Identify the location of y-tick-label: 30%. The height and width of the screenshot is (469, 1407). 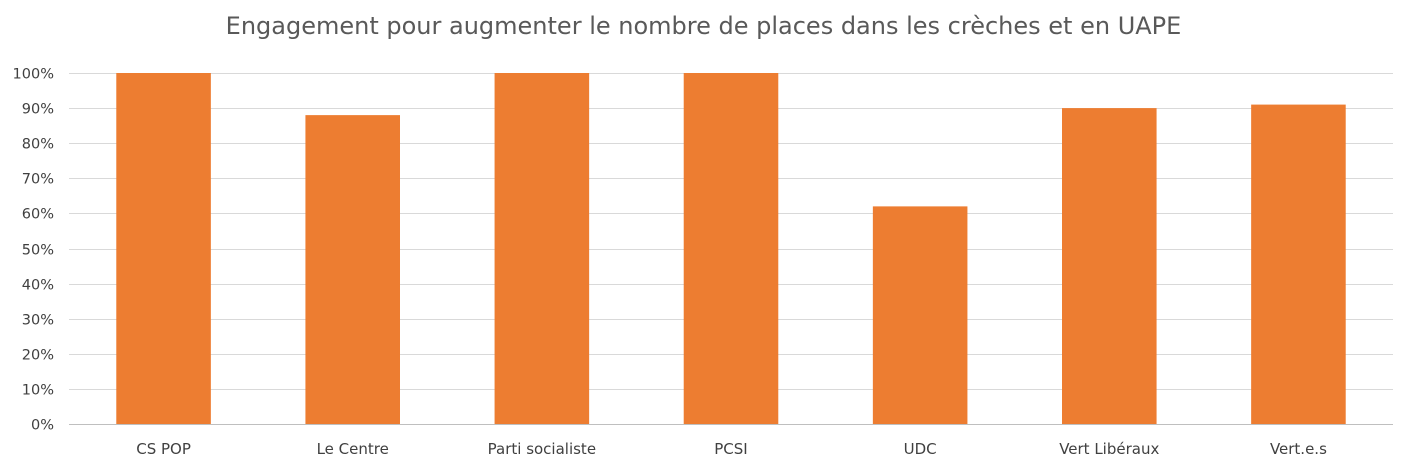
(38, 321).